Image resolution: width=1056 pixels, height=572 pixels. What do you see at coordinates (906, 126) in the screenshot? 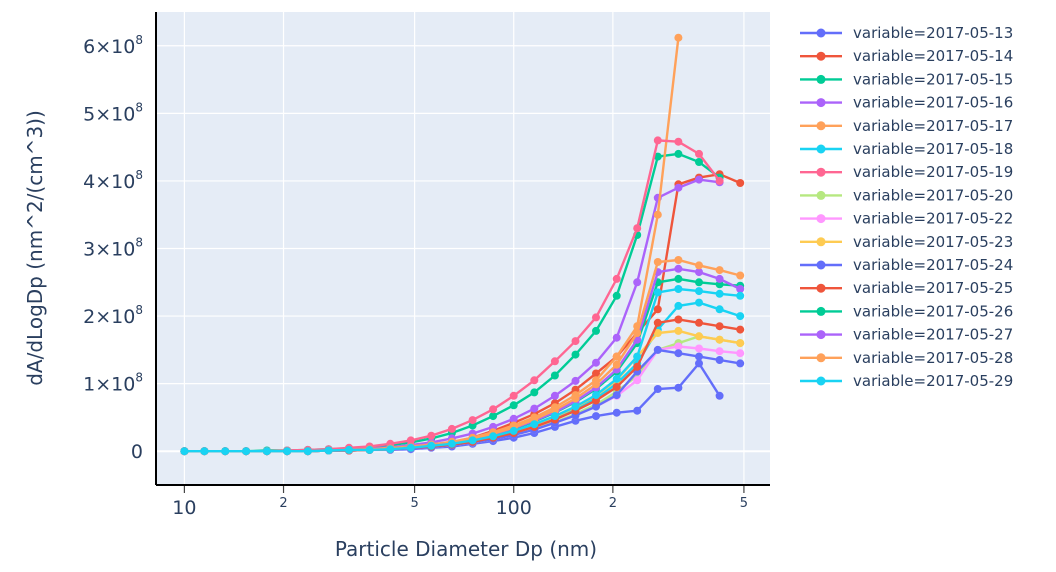
I see `legend-item: variable=2017-05-17` at bounding box center [906, 126].